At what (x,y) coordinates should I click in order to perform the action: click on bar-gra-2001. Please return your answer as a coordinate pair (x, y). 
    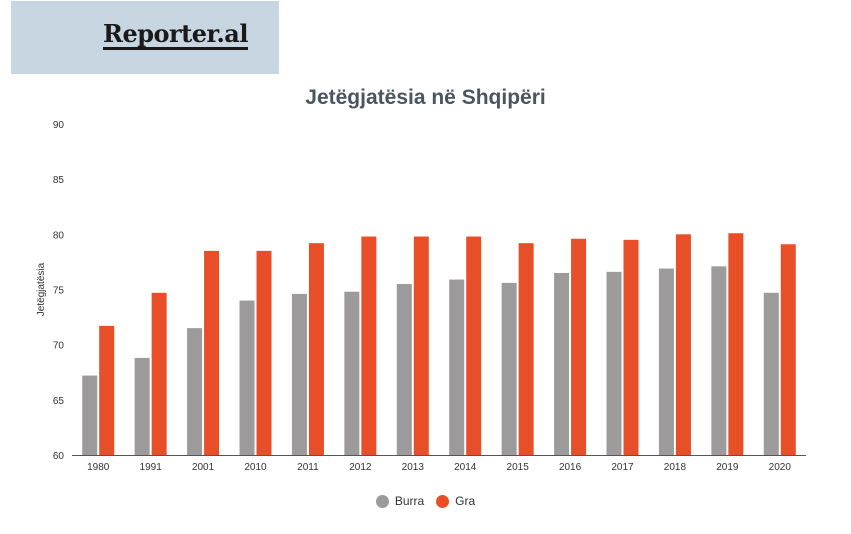
    Looking at the image, I should click on (212, 352).